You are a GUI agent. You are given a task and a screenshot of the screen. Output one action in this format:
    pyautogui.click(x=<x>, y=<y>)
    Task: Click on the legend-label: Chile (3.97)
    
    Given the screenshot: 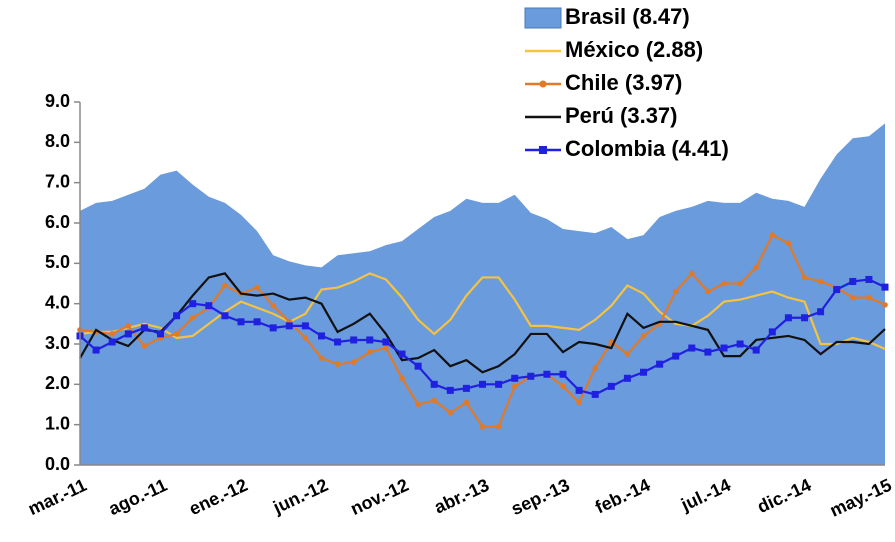 What is the action you would take?
    pyautogui.click(x=623, y=82)
    